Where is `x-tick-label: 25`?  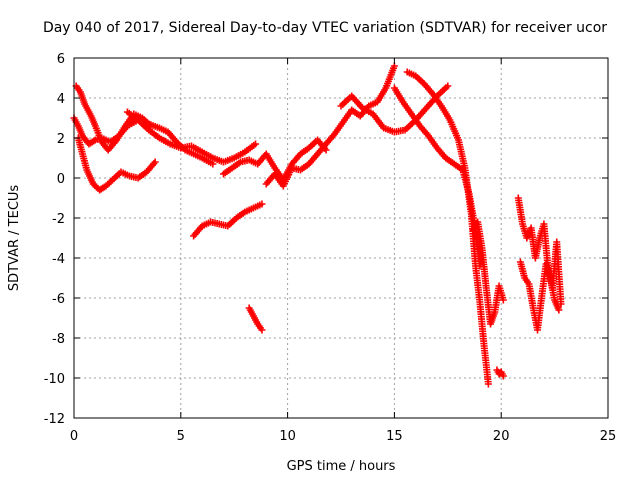 x-tick-label: 25 is located at coordinates (608, 436).